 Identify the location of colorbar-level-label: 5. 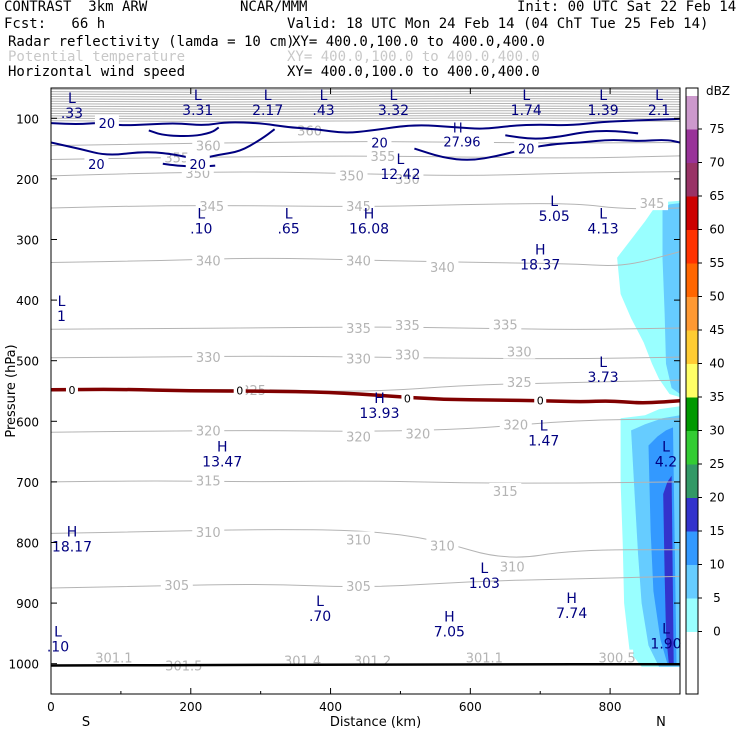
(717, 598).